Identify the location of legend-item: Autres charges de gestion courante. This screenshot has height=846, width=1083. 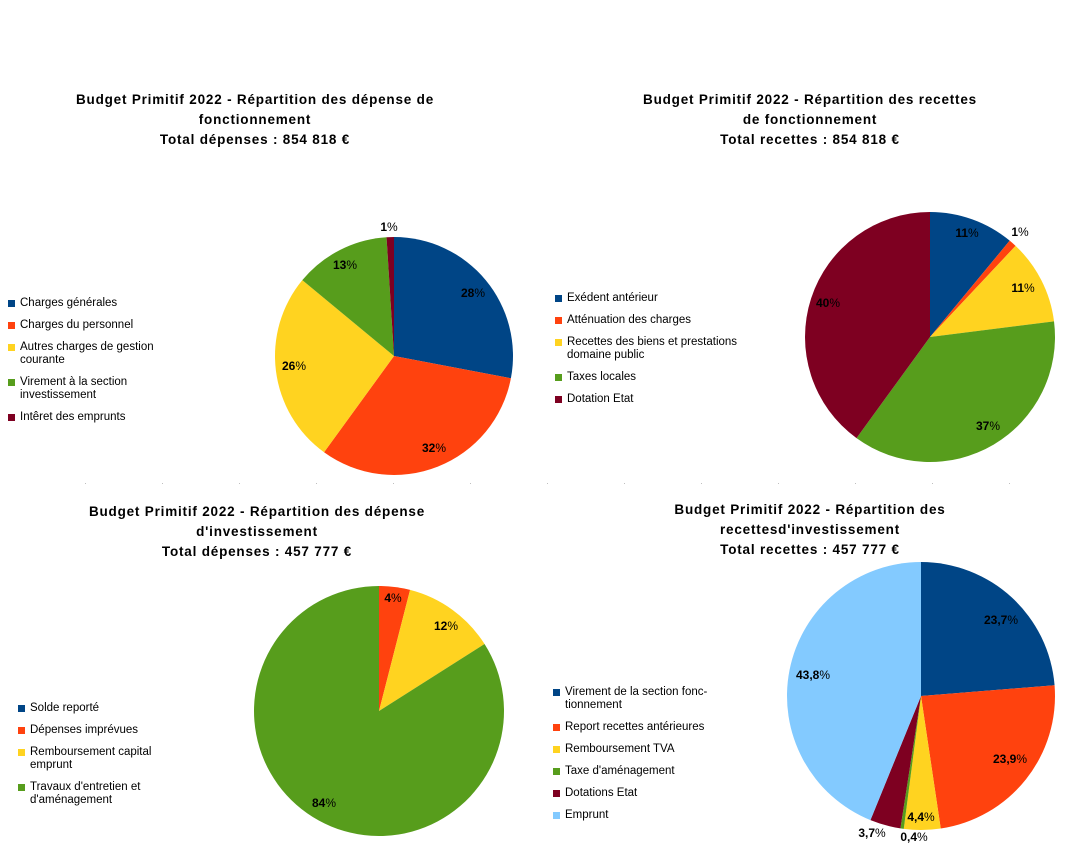
(89, 354).